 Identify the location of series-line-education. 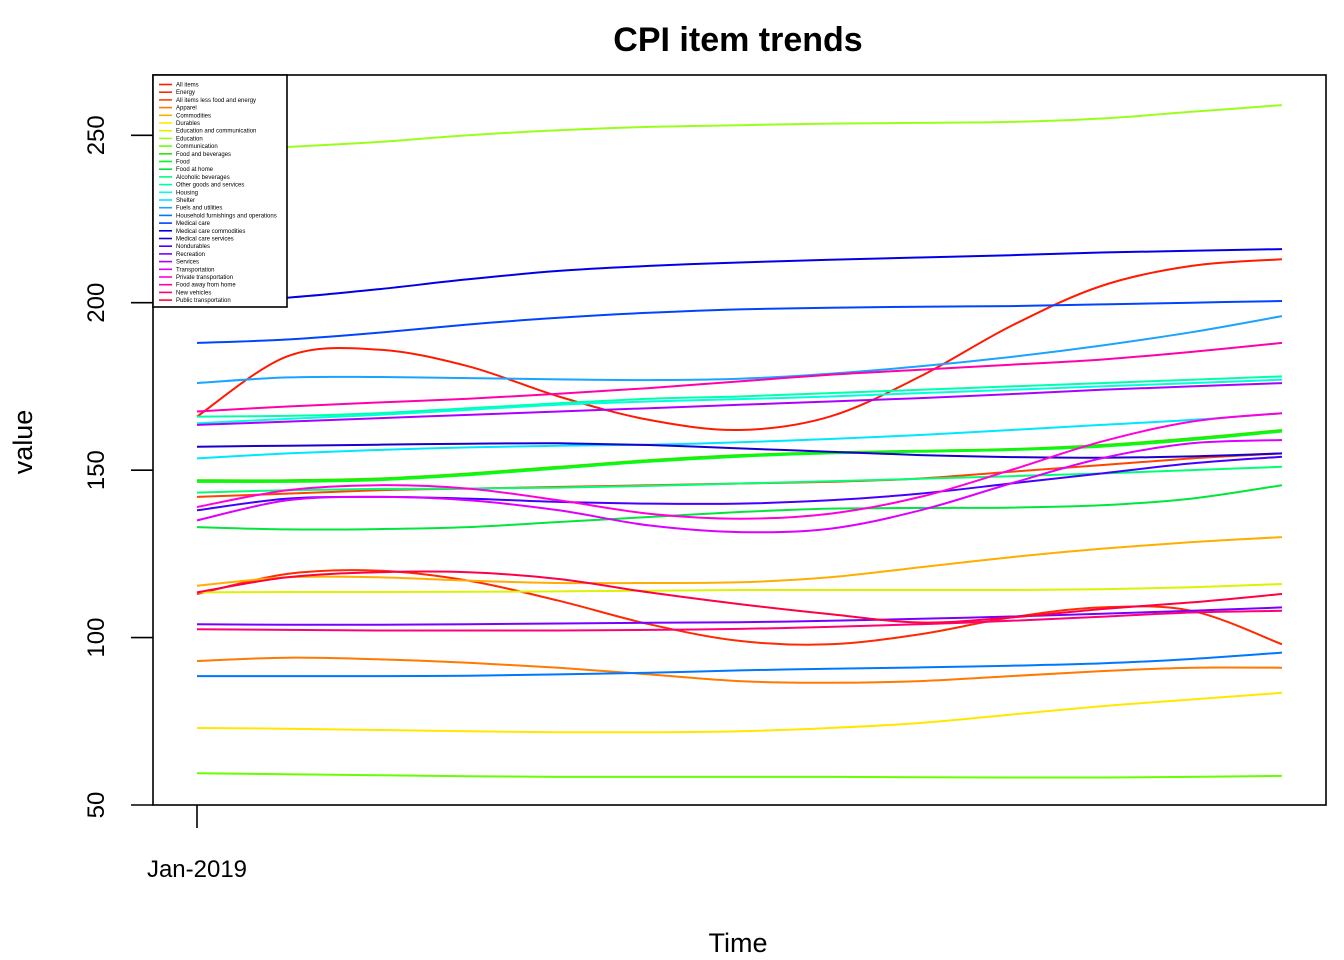
(739, 128).